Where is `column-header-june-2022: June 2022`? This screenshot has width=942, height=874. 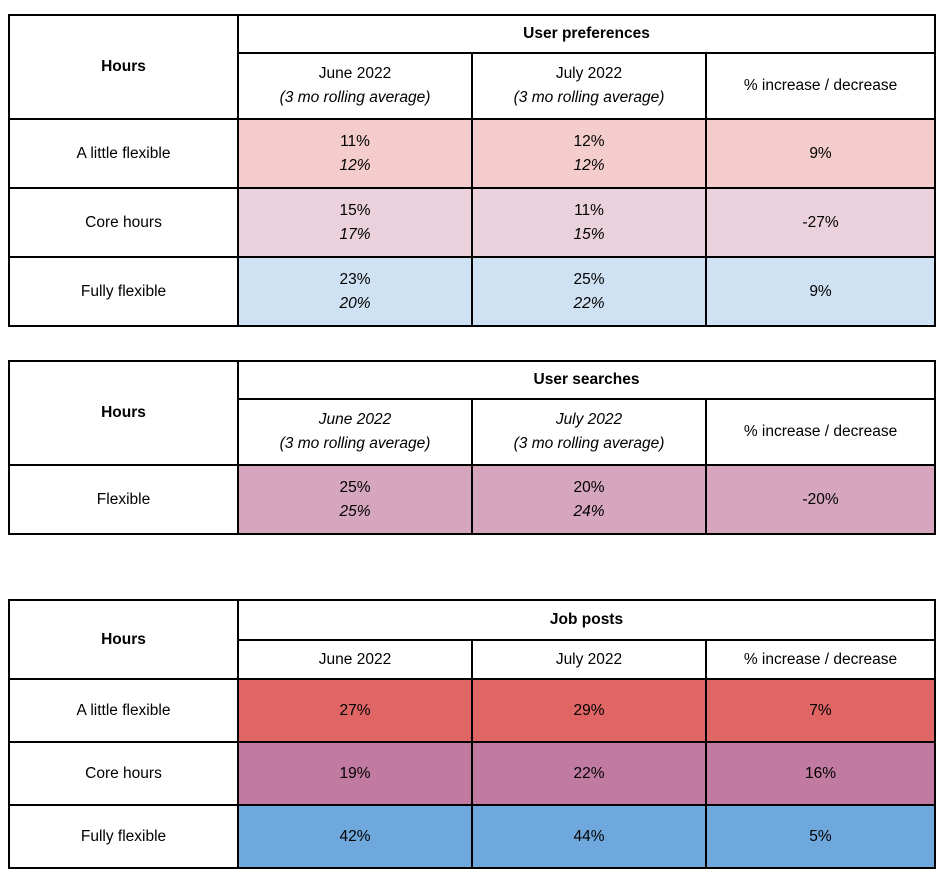
column-header-june-2022: June 2022 is located at coordinates (355, 659).